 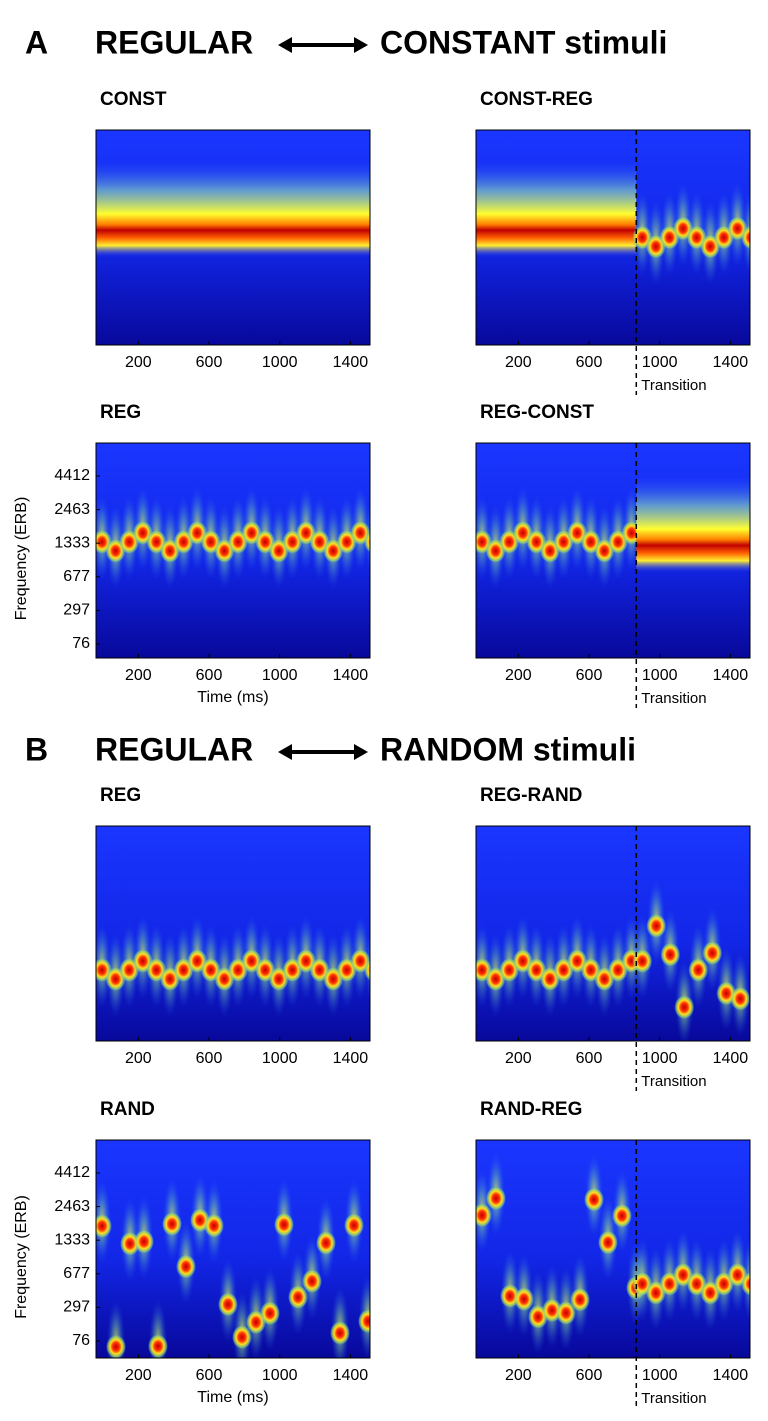 What do you see at coordinates (531, 795) in the screenshot?
I see `panel-title: REG-RAND` at bounding box center [531, 795].